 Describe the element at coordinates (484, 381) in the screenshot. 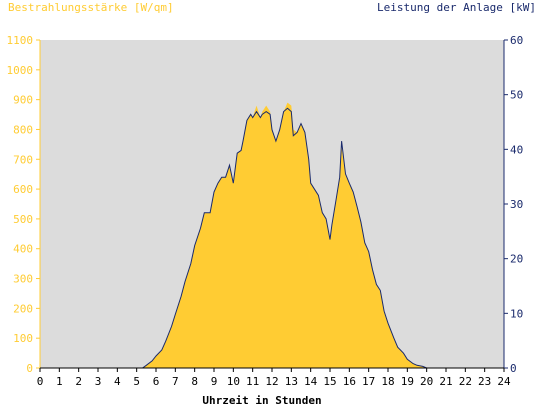

I see `x-tick-label: 23` at that location.